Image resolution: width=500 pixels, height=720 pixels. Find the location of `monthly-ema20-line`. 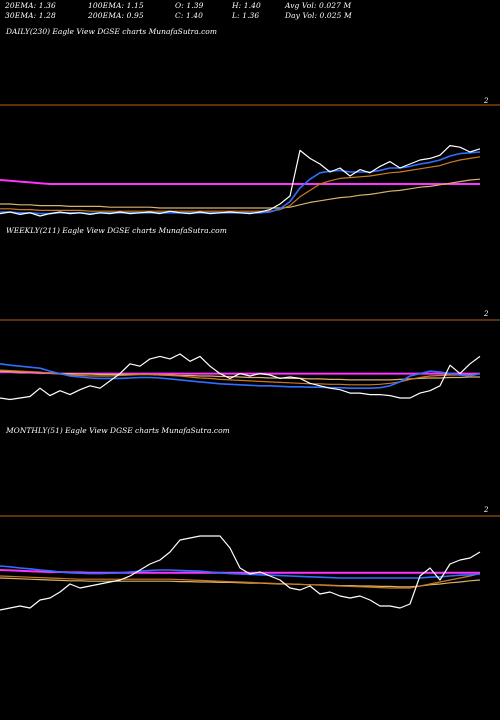

monthly-ema20-line is located at coordinates (240, 572).